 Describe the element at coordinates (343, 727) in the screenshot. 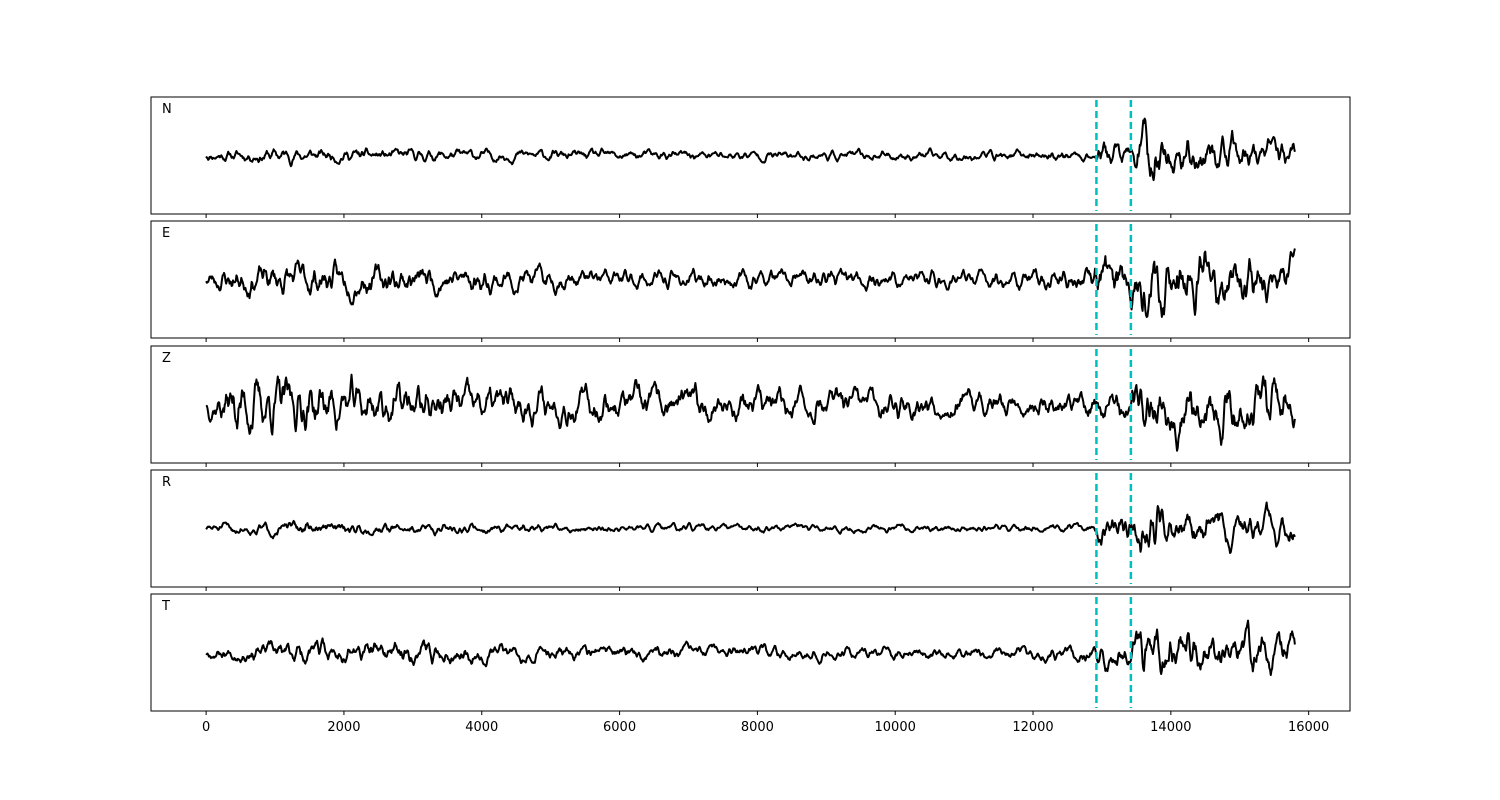

I see `x-tick-label: 2000` at that location.